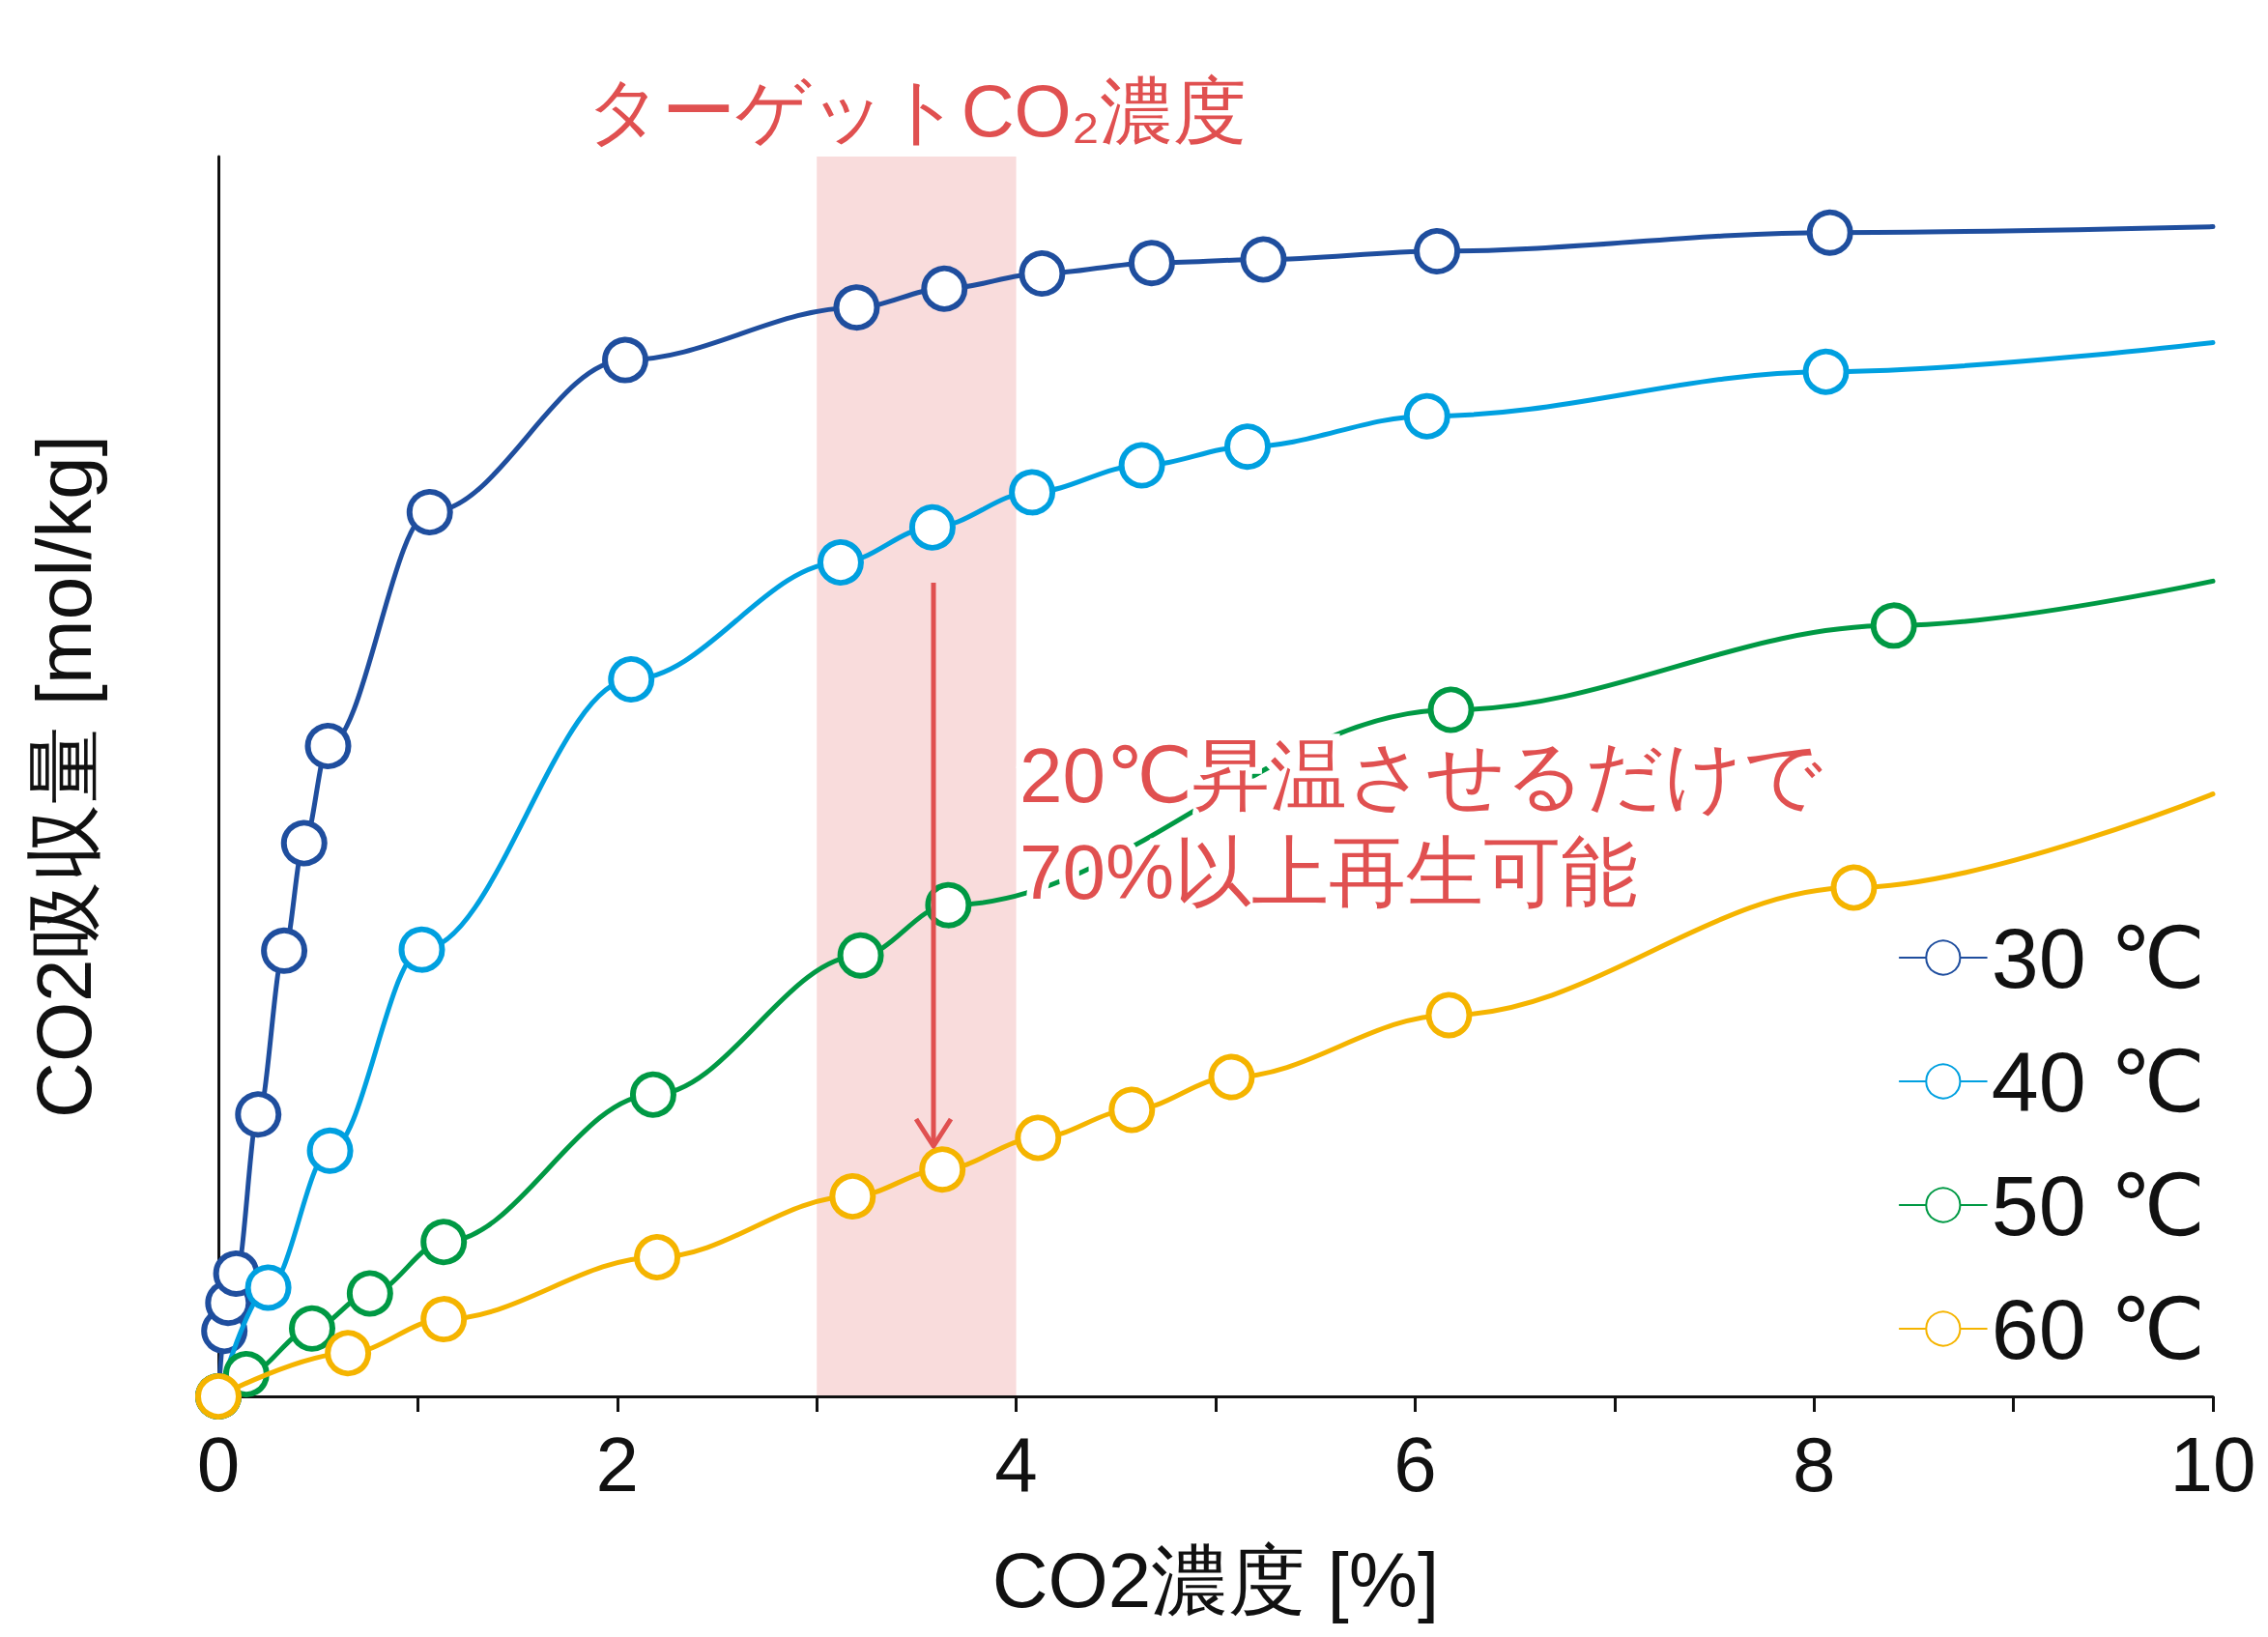 The height and width of the screenshot is (1637, 2268). What do you see at coordinates (2098, 1205) in the screenshot?
I see `legend-label: 50 ℃` at bounding box center [2098, 1205].